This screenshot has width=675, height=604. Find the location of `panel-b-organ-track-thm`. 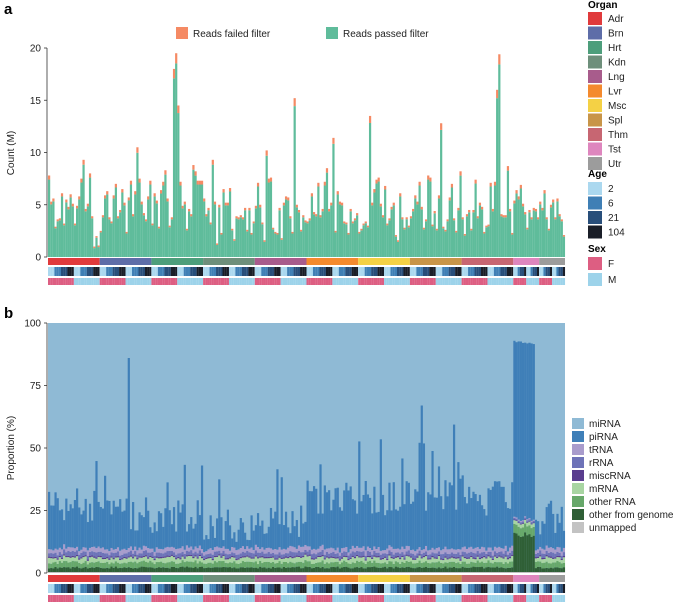

panel-b-organ-track-thm is located at coordinates (487, 578).